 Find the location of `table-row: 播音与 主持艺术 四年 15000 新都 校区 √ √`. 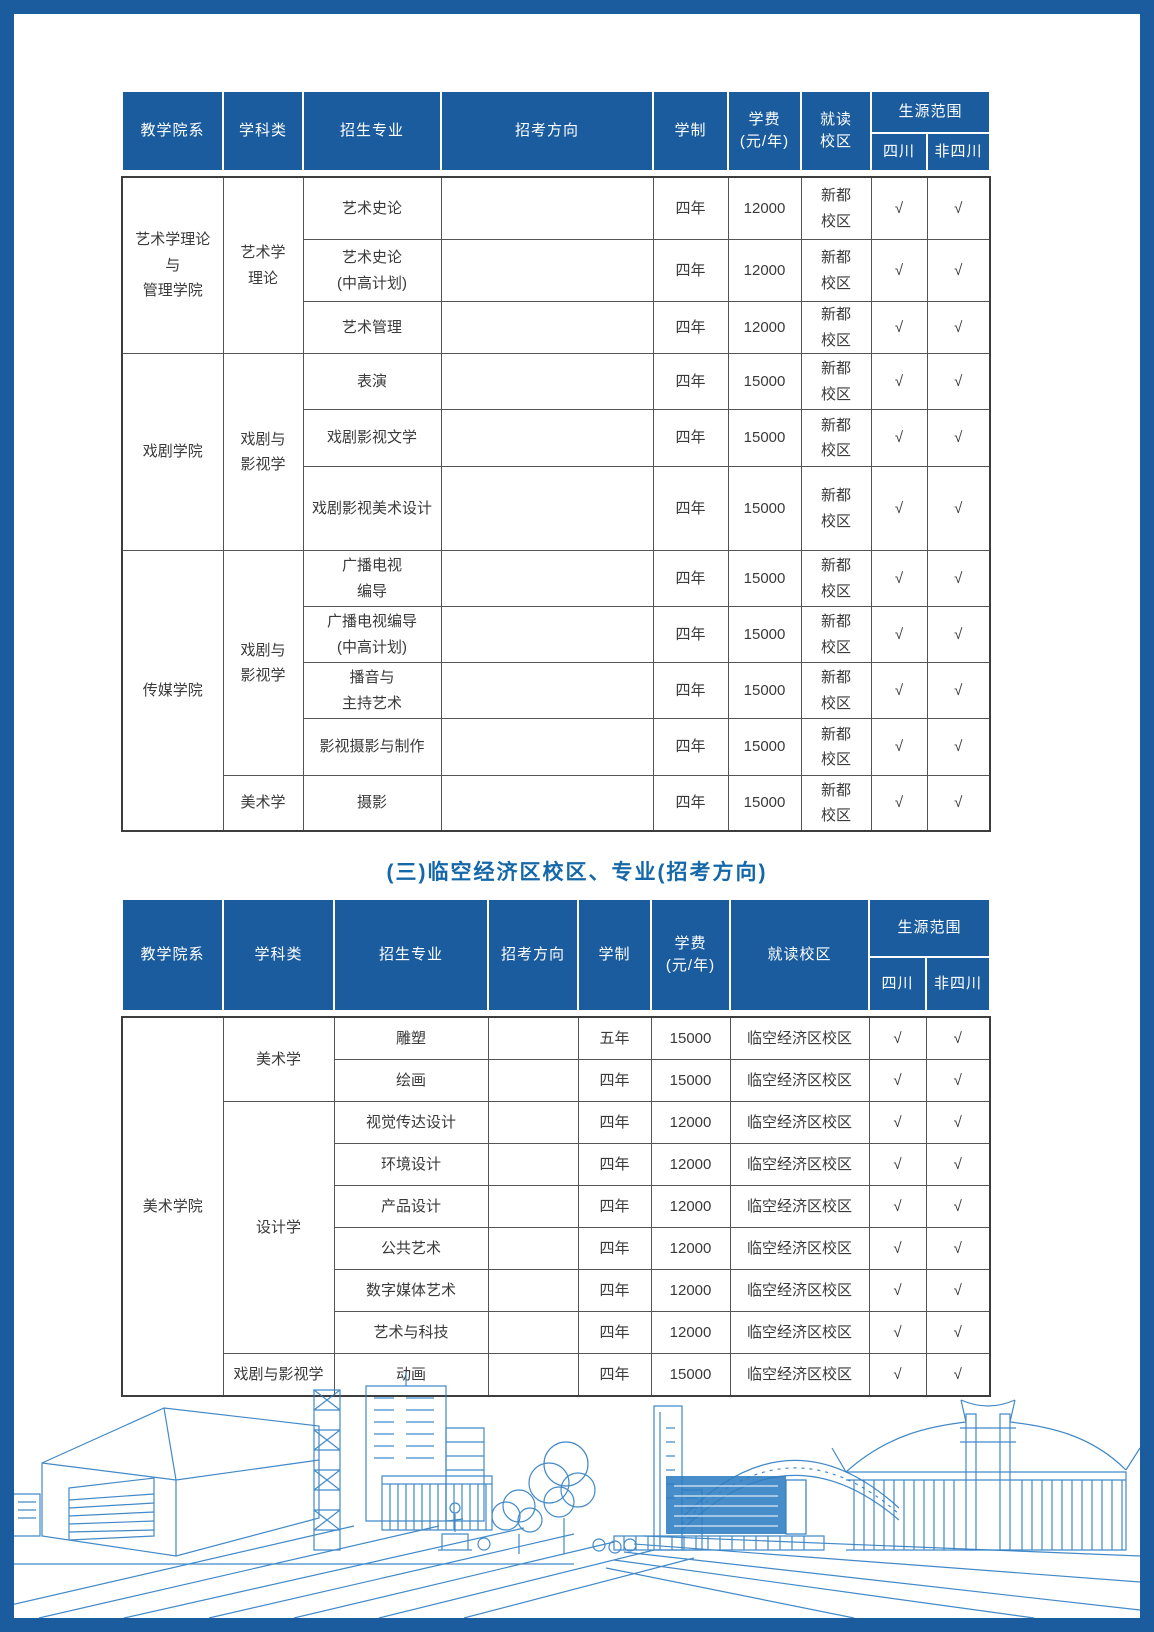

table-row: 播音与 主持艺术 四年 15000 新都 校区 √ √ is located at coordinates (556, 690).